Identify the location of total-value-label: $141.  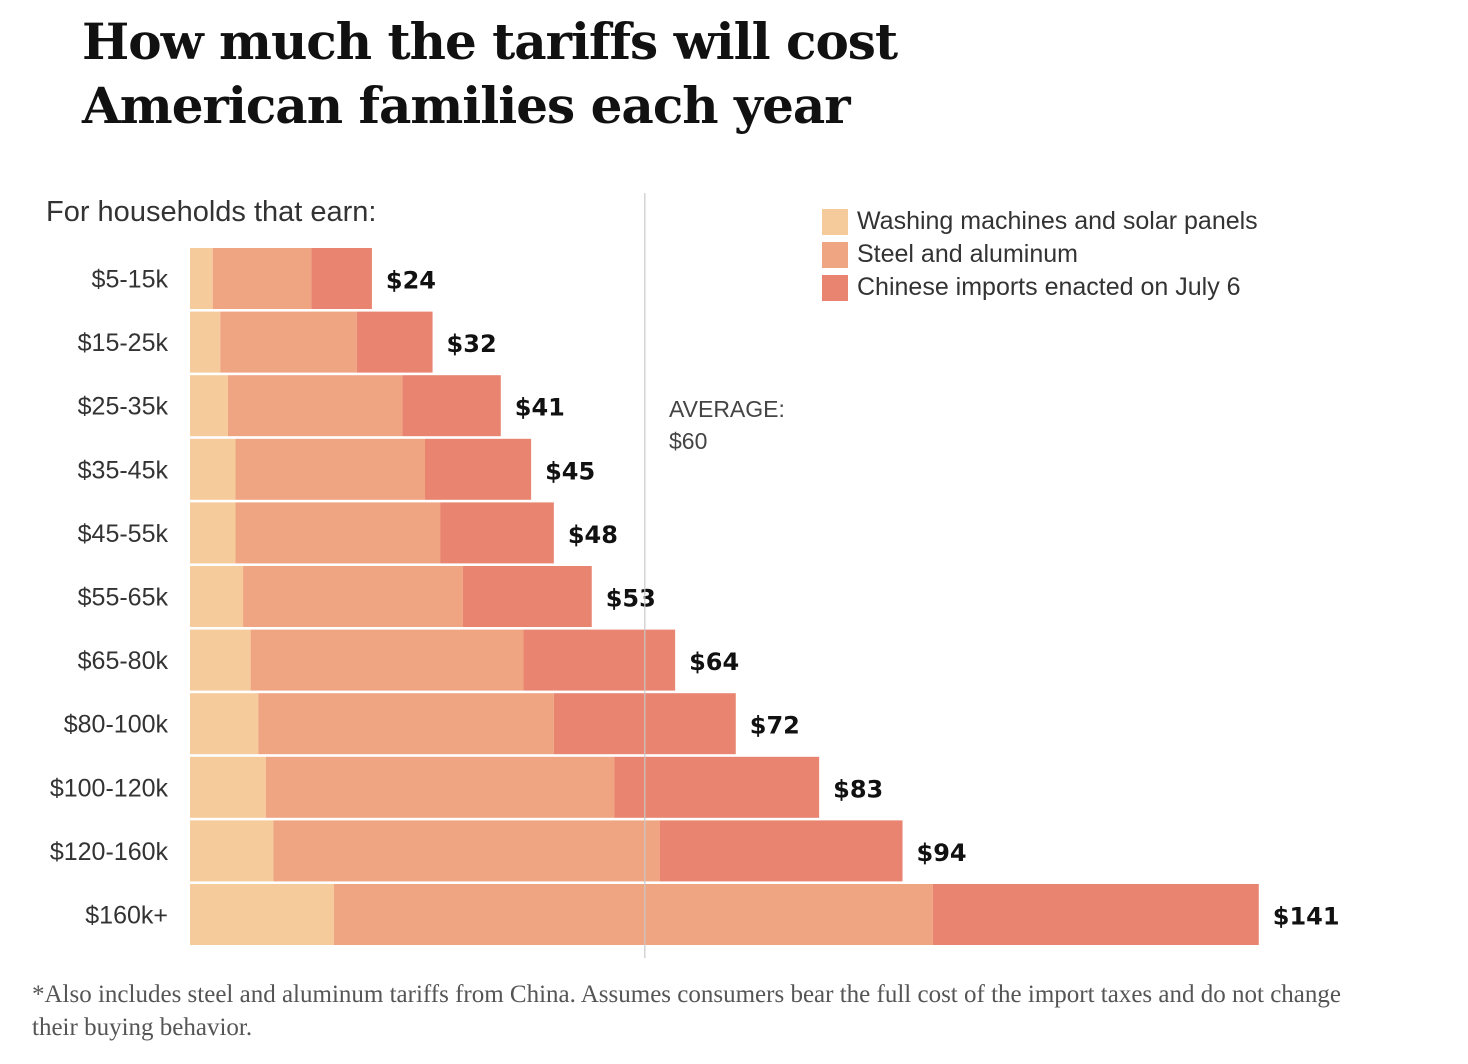
(1306, 917).